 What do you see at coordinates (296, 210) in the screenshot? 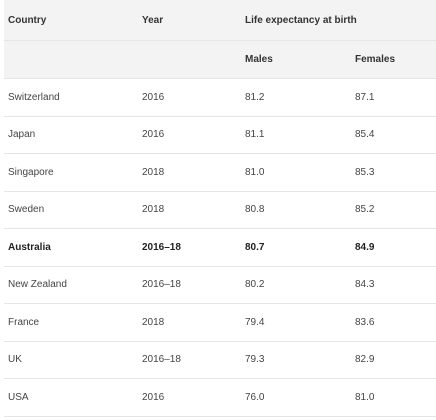
I see `cell-males: 80.8` at bounding box center [296, 210].